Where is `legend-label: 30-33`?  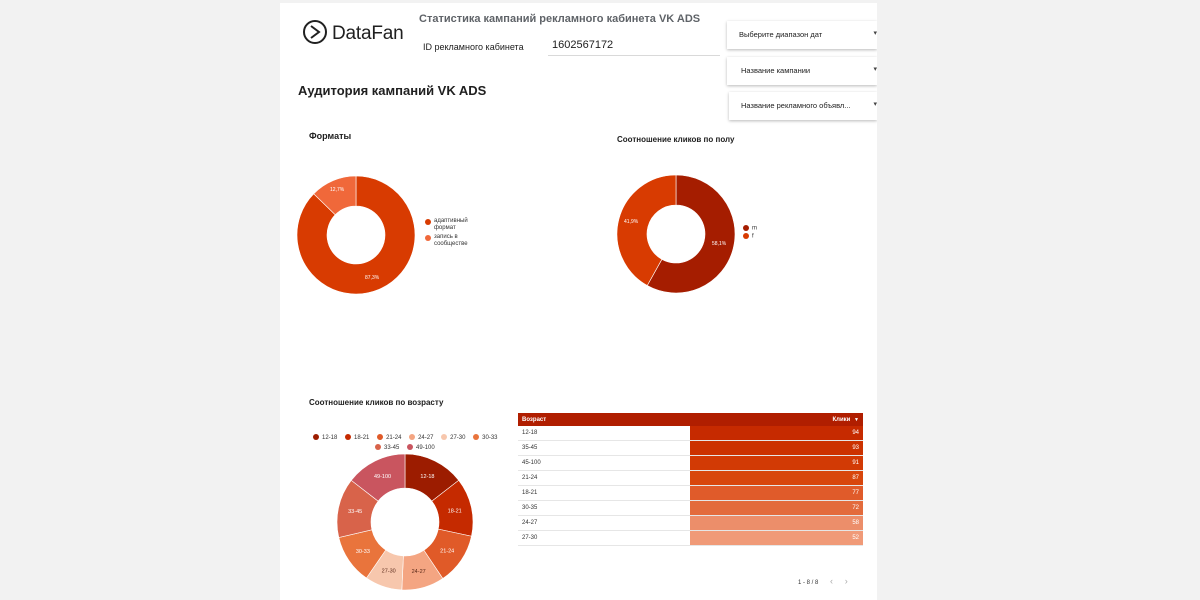
legend-label: 30-33 is located at coordinates (490, 437).